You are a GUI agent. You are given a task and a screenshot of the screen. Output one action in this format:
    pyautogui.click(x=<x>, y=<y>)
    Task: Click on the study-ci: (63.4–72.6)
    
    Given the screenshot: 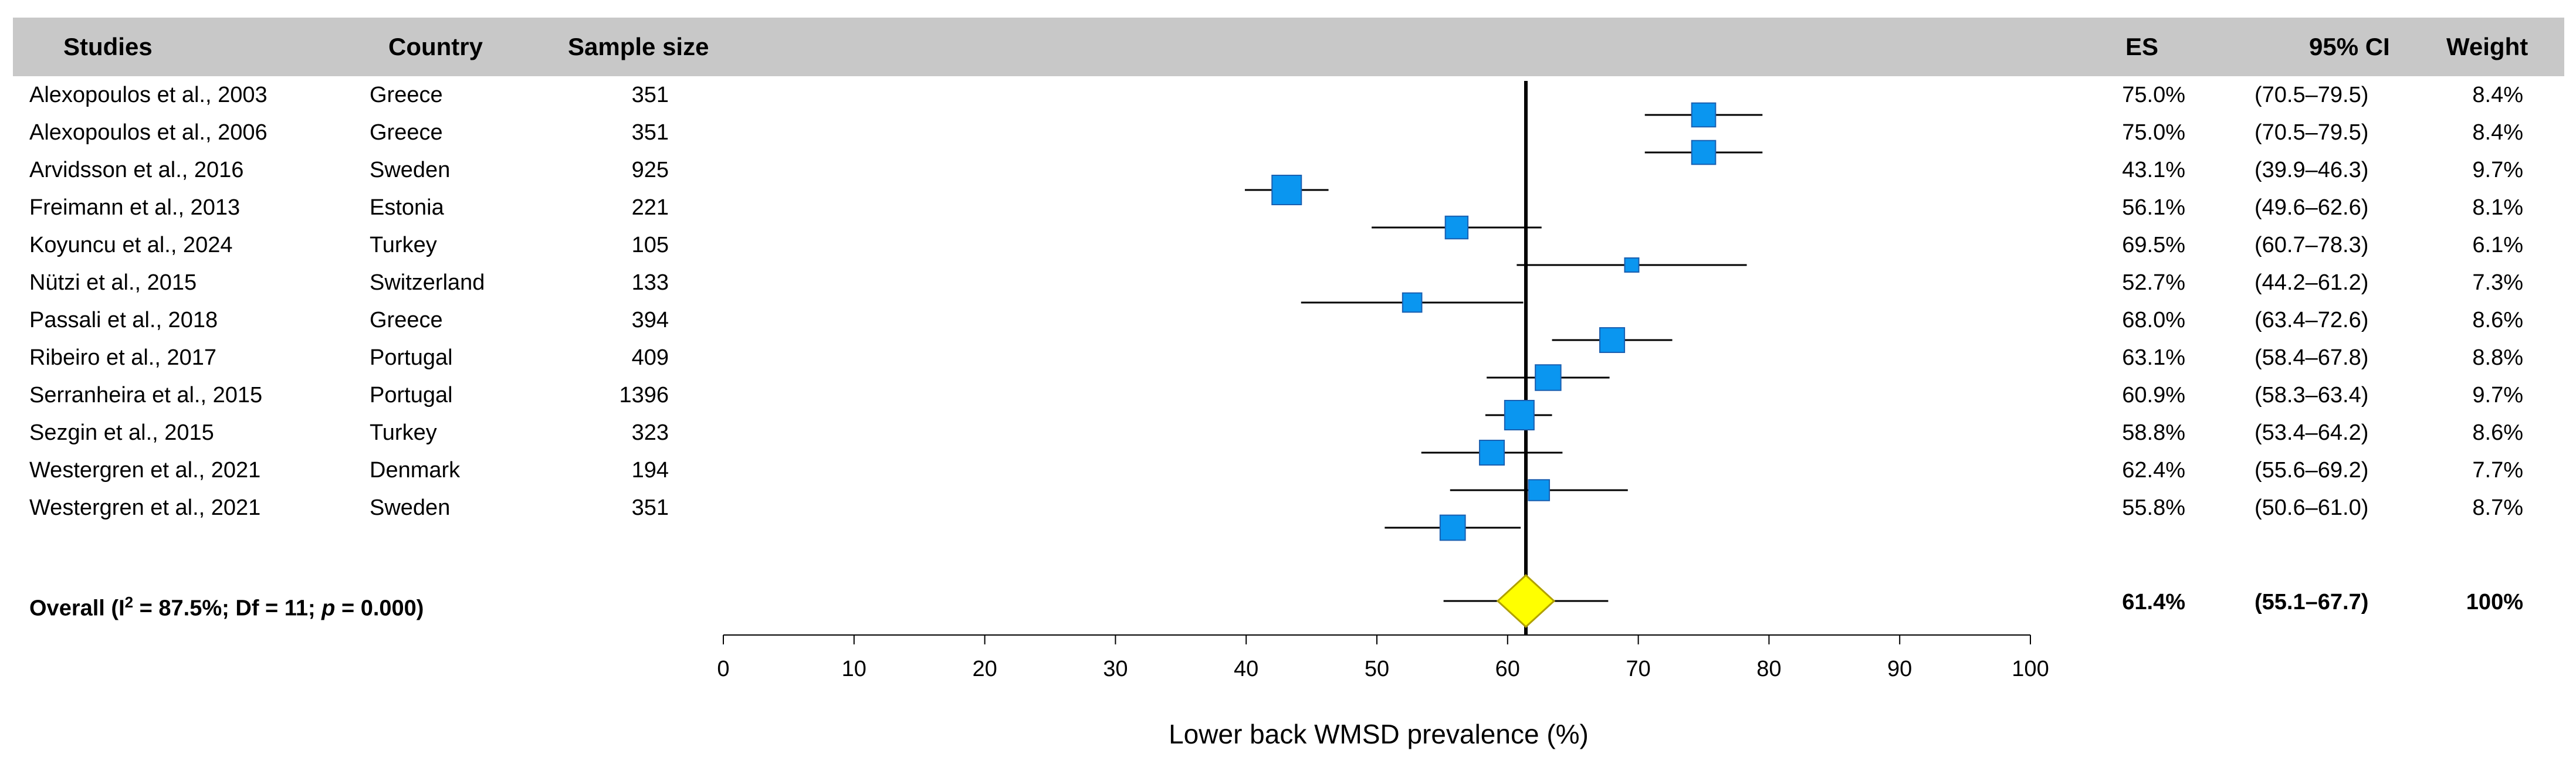 What is the action you would take?
    pyautogui.click(x=2312, y=320)
    